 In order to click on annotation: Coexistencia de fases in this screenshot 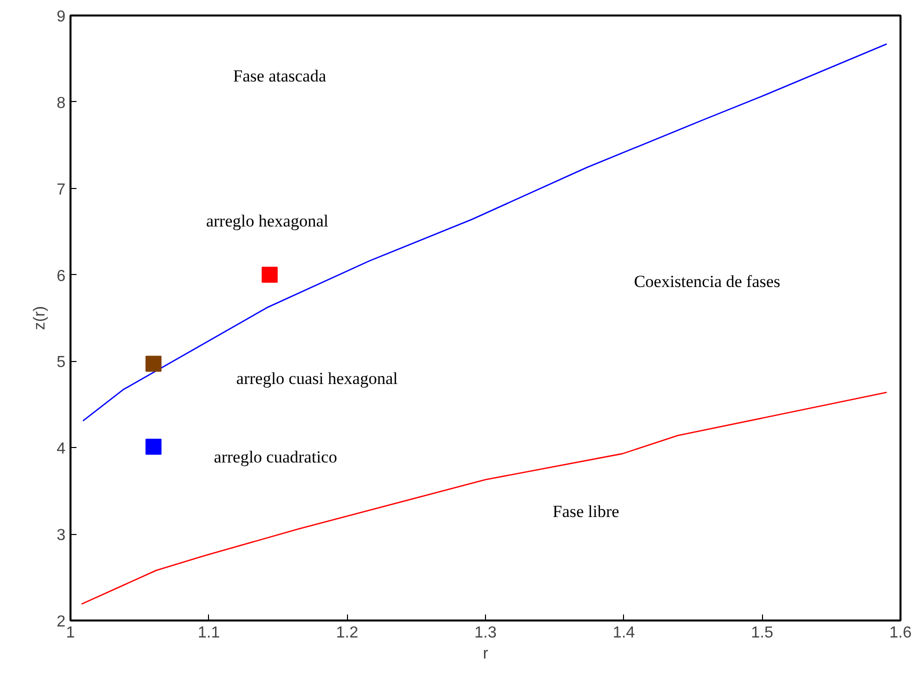, I will do `click(707, 282)`.